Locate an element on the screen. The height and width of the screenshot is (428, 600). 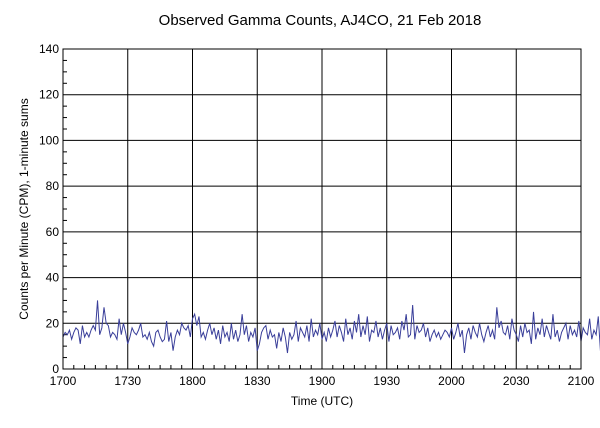
y-tick-label: 140 is located at coordinates (49, 49).